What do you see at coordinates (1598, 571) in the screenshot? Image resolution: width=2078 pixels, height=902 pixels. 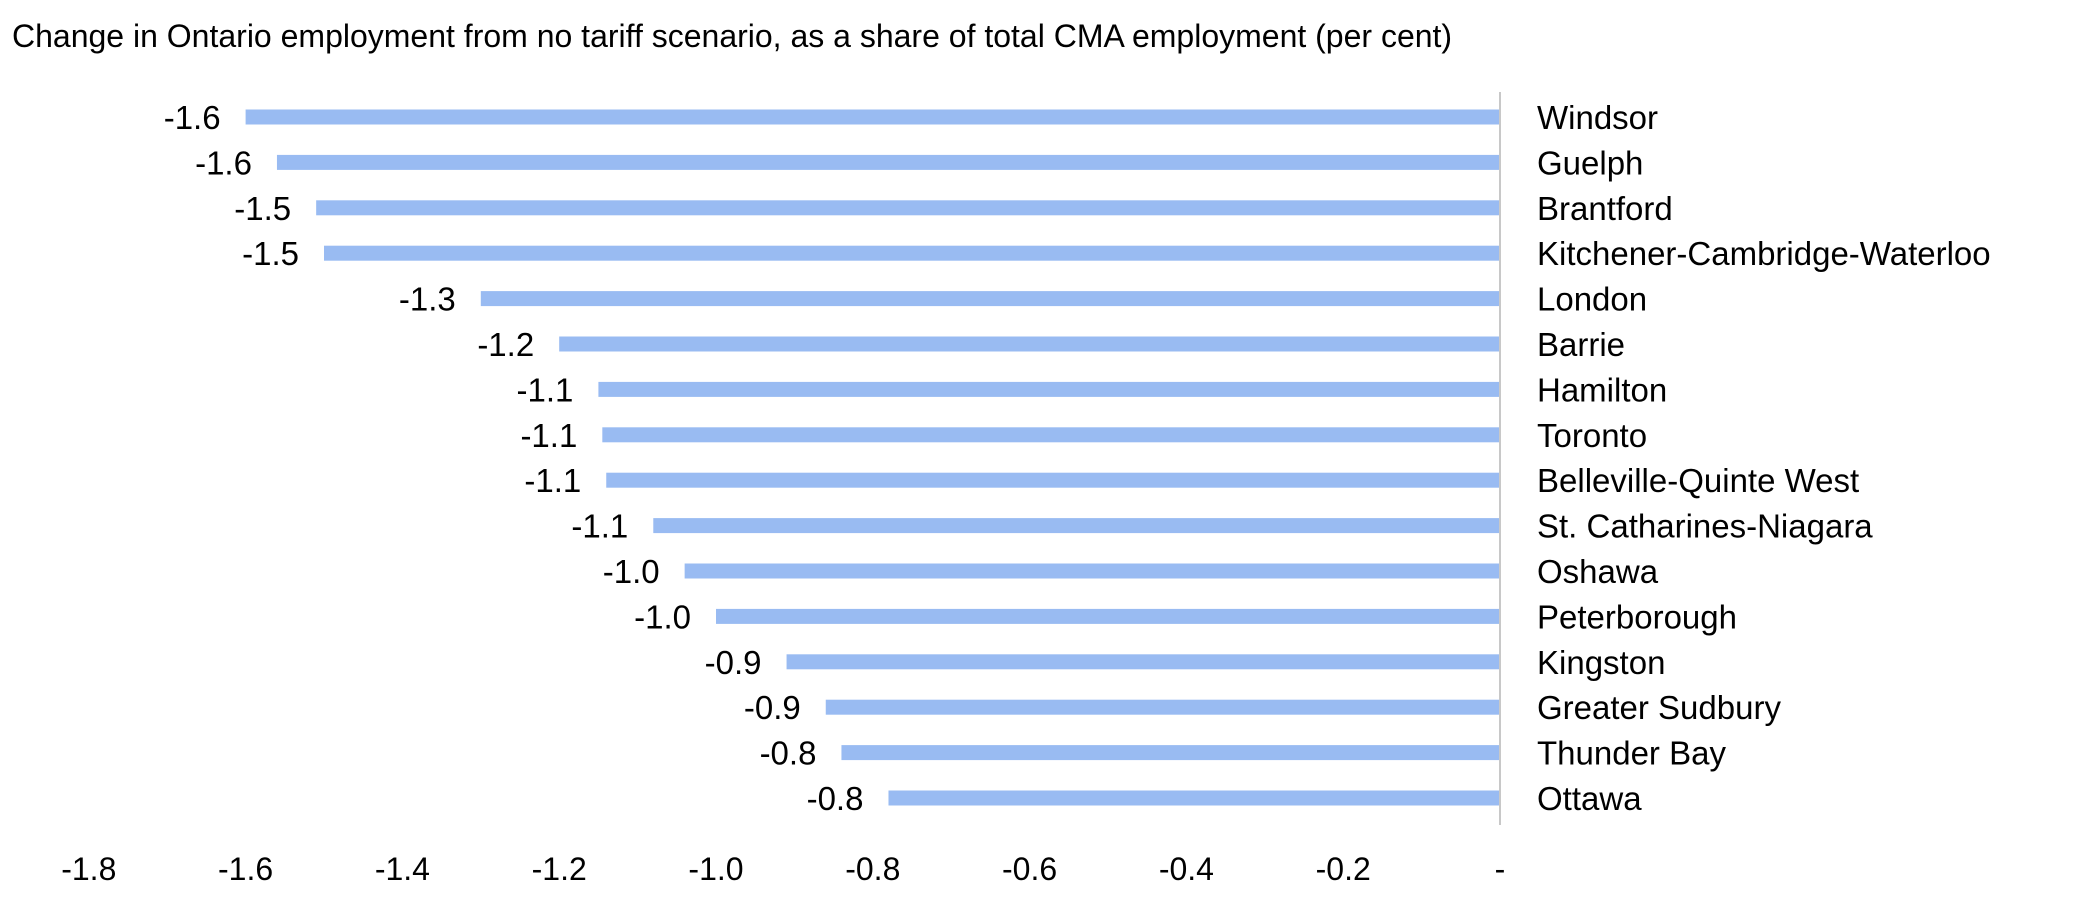 I see `category-label: Oshawa` at bounding box center [1598, 571].